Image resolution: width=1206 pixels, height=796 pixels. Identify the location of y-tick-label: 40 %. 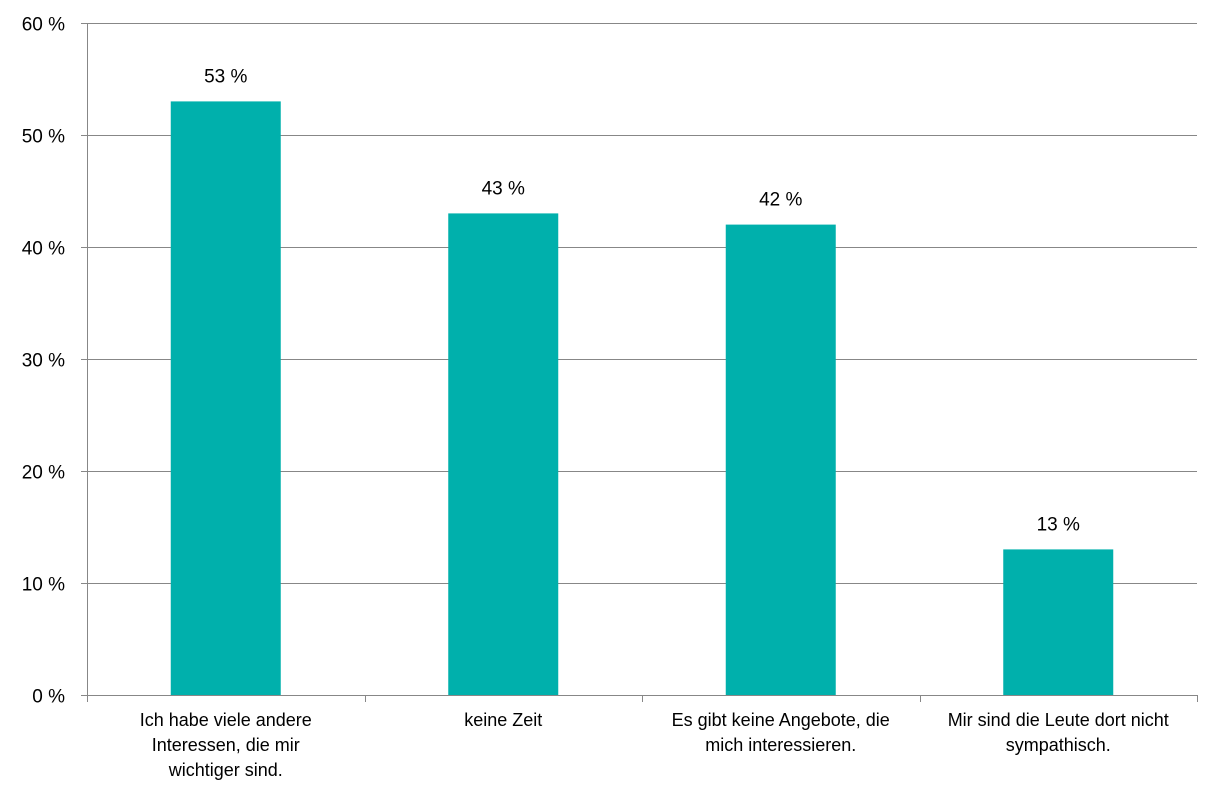
(43, 249).